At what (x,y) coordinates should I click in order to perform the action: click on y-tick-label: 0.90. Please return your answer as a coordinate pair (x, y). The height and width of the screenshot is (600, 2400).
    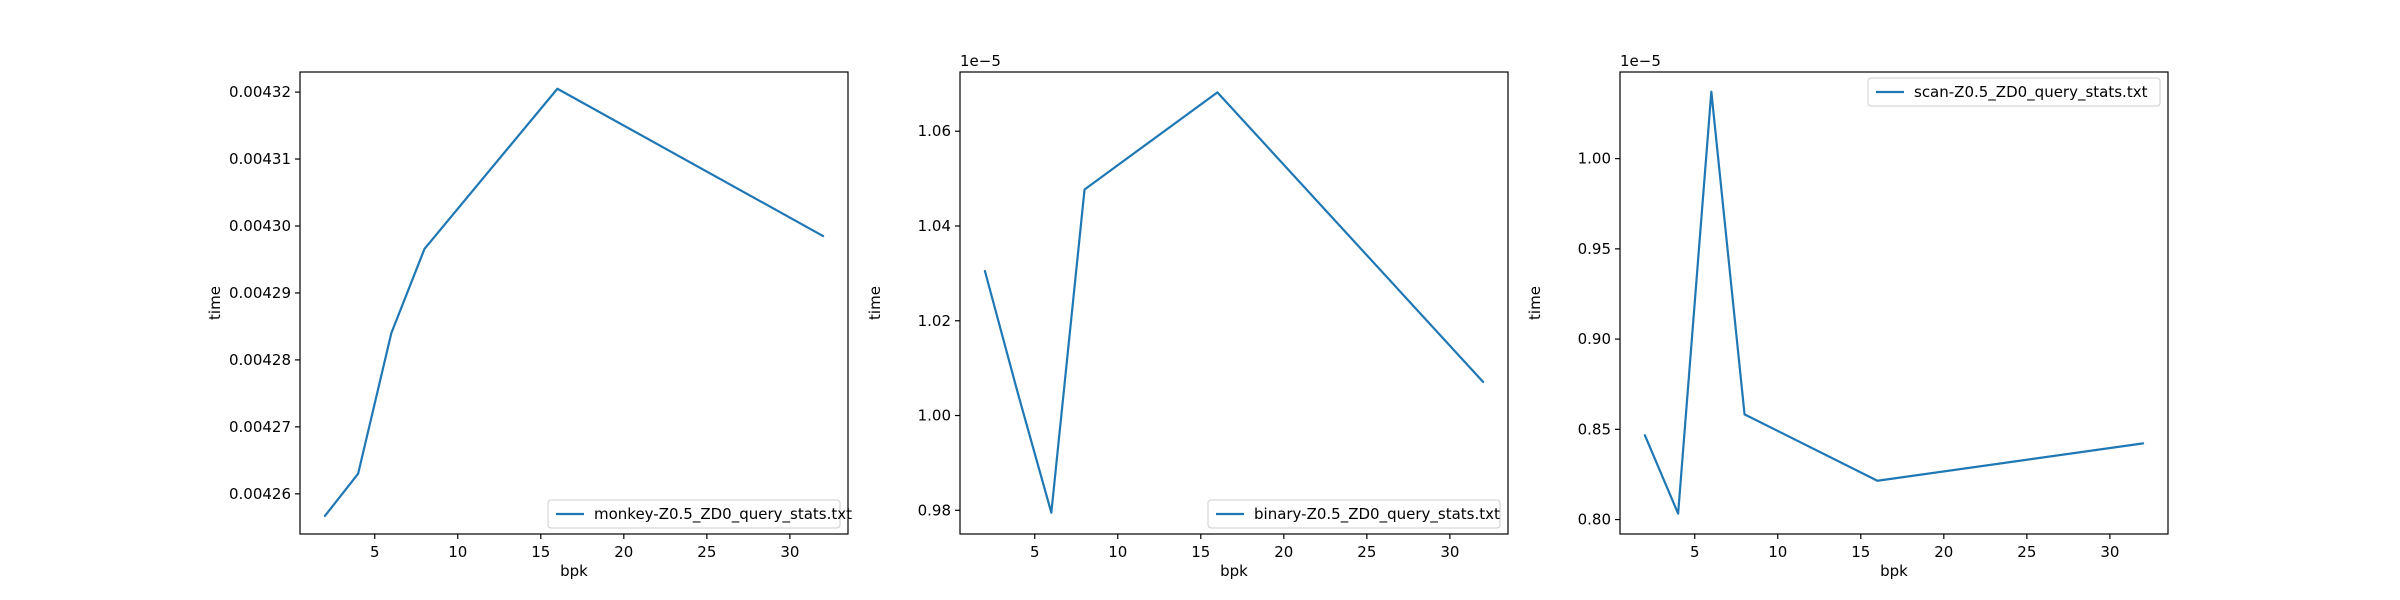
    Looking at the image, I should click on (1594, 339).